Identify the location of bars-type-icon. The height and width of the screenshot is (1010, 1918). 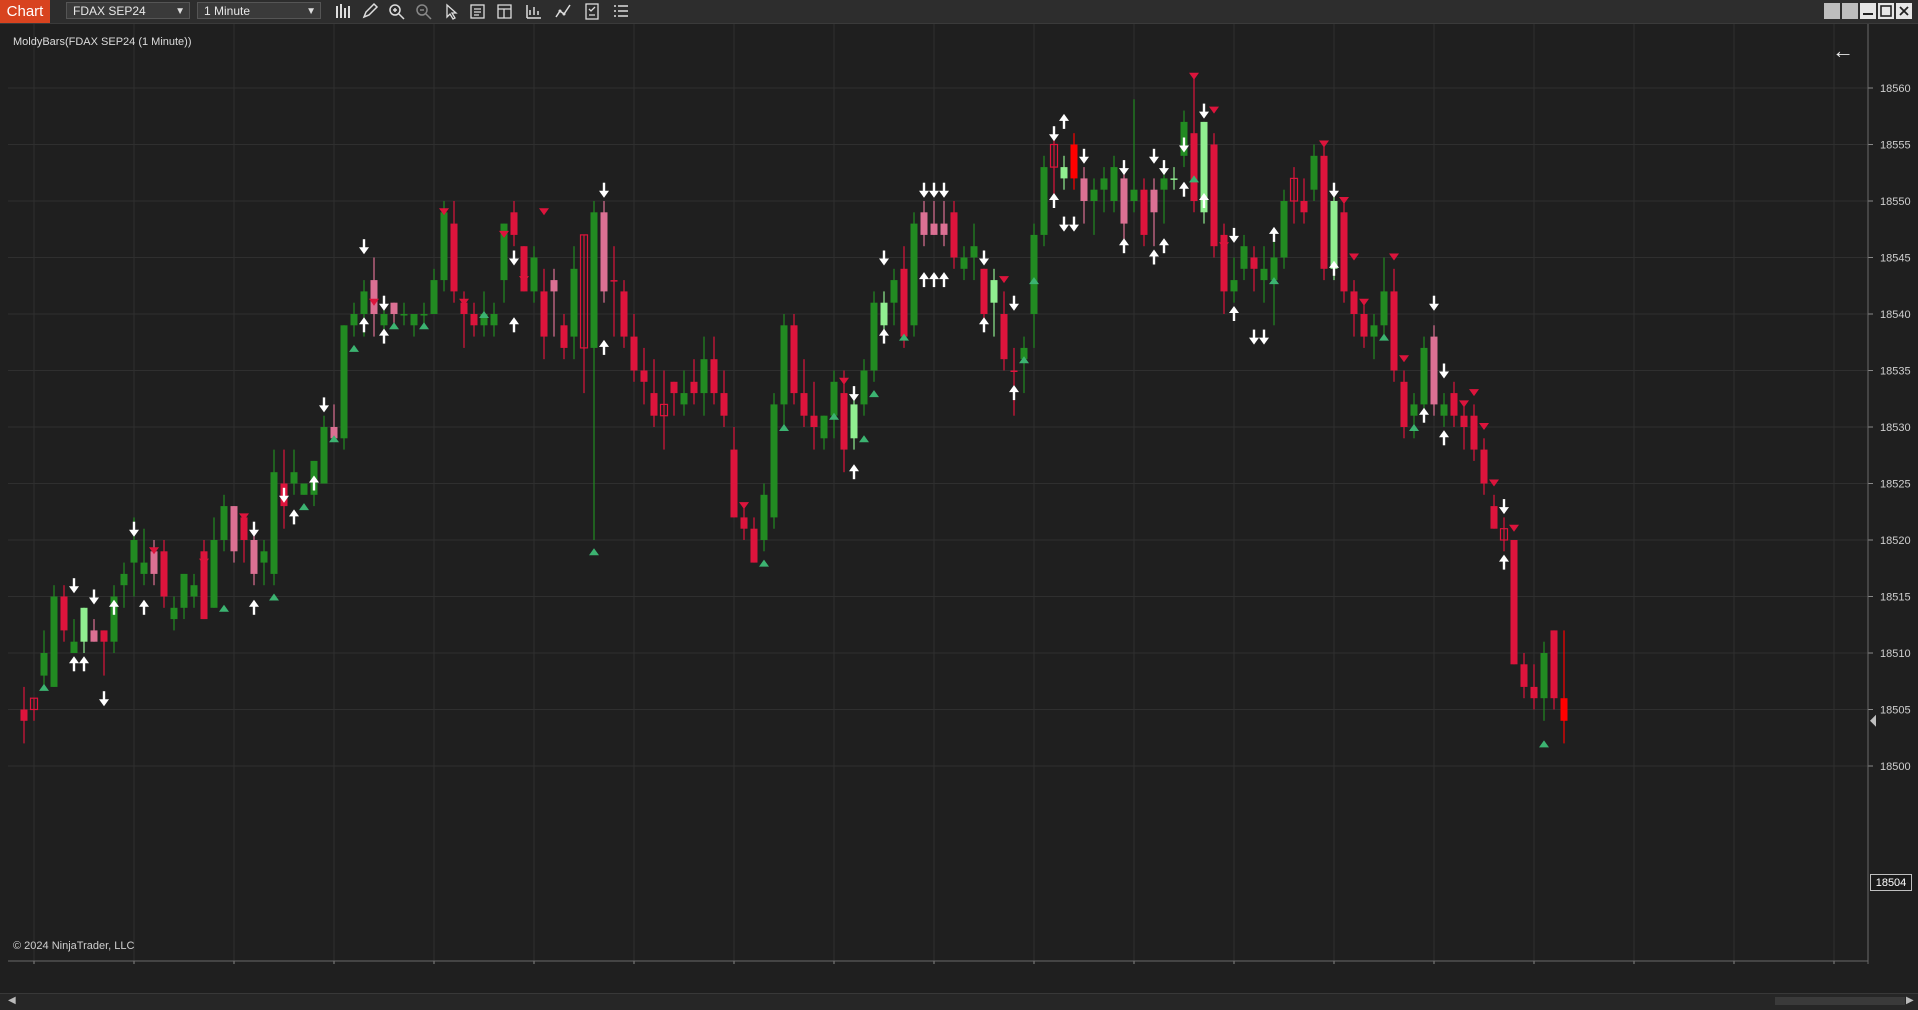
(343, 11).